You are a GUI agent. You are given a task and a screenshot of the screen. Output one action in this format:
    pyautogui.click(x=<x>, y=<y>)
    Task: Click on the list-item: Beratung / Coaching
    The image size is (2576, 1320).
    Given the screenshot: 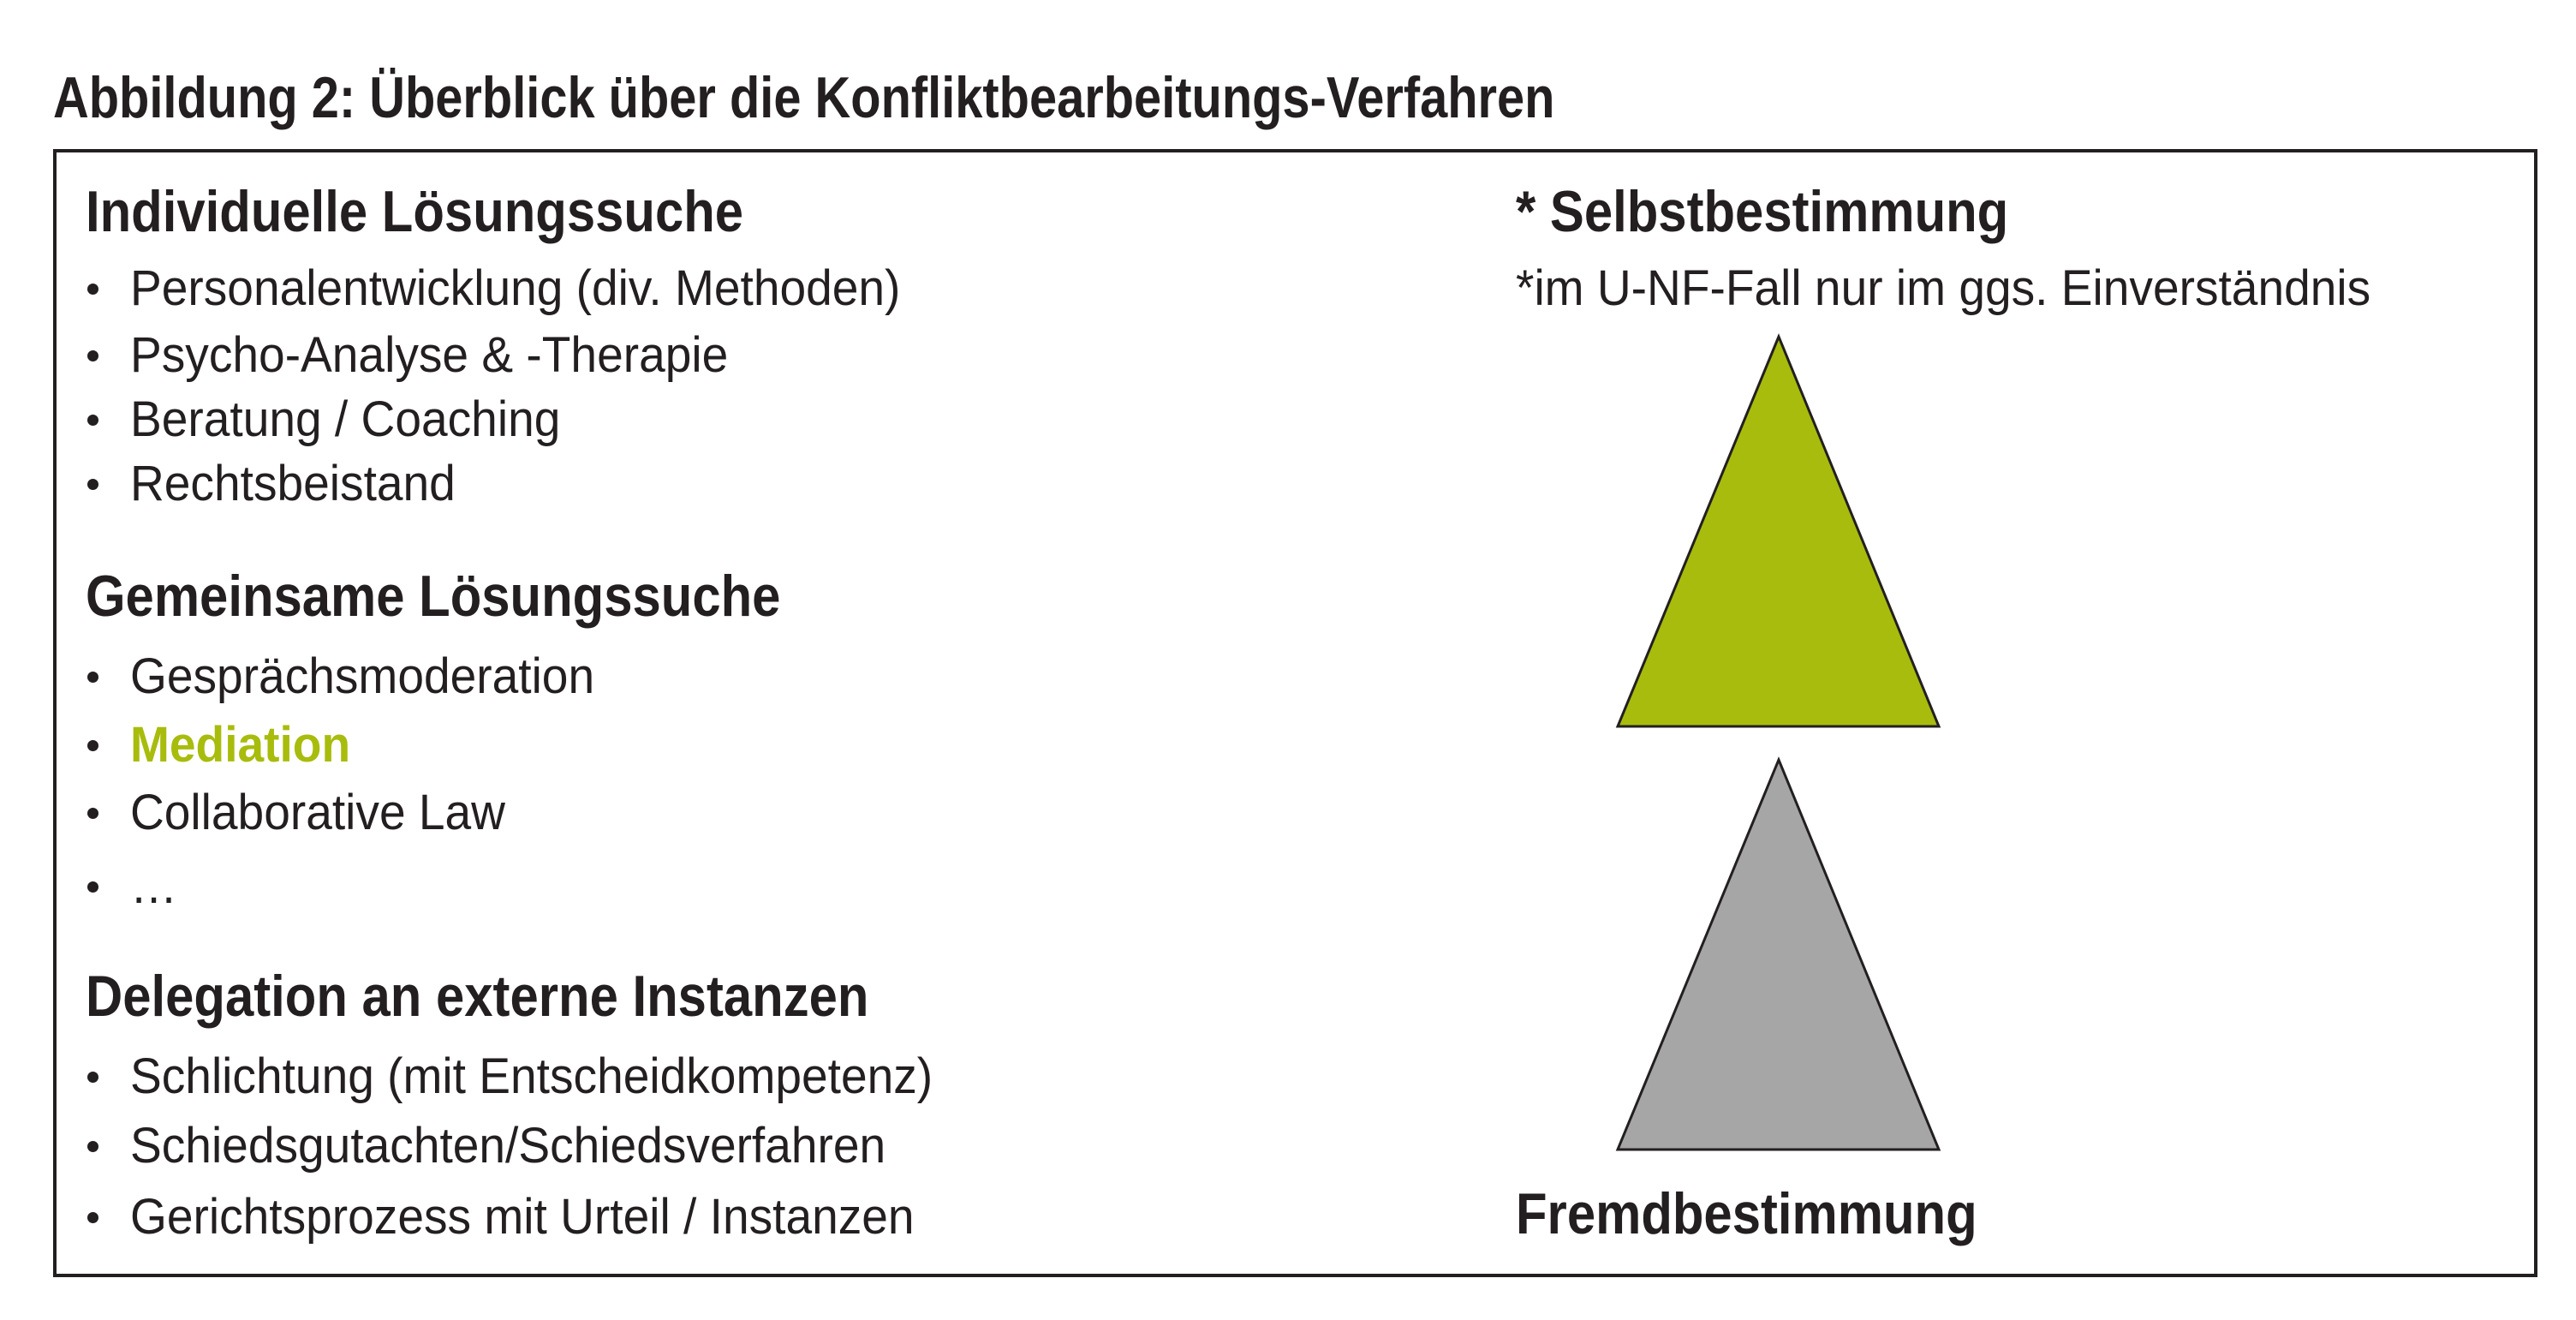 What is the action you would take?
    pyautogui.click(x=345, y=419)
    